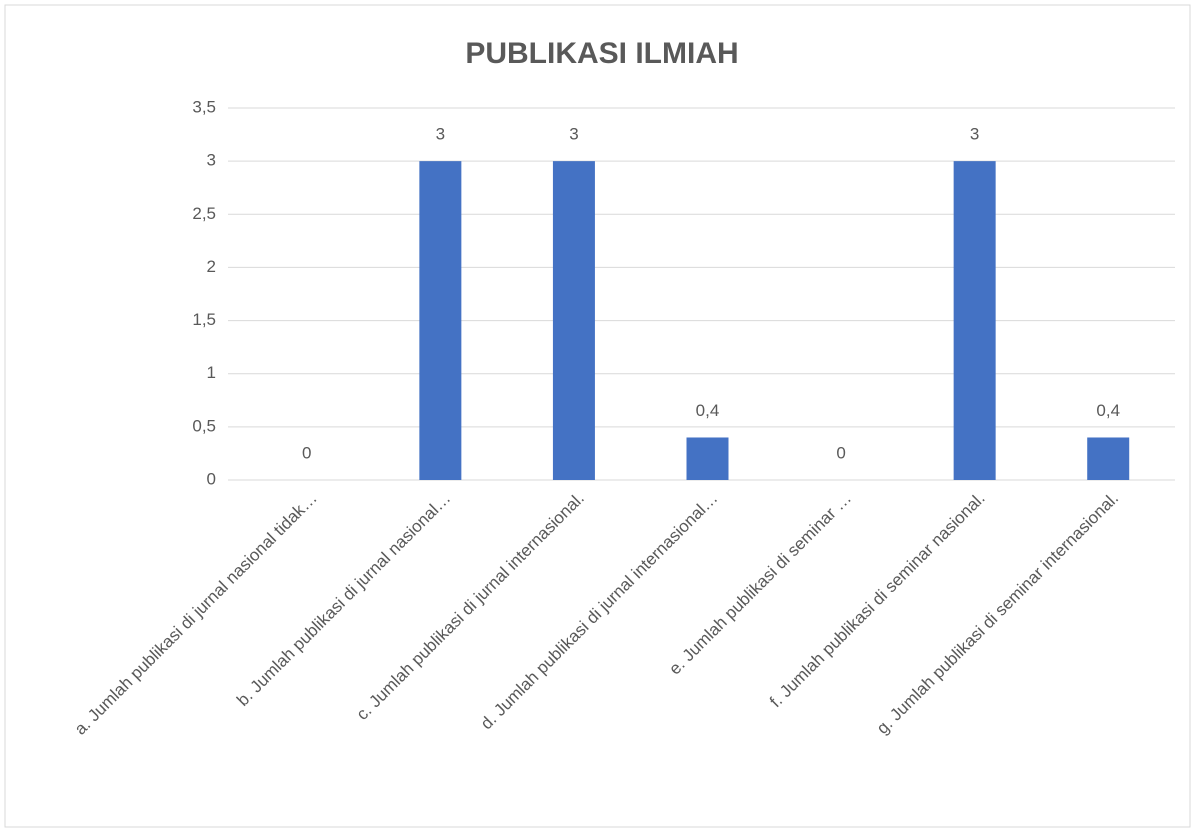 The height and width of the screenshot is (832, 1195). What do you see at coordinates (204, 425) in the screenshot?
I see `y-tick-label: 0,5` at bounding box center [204, 425].